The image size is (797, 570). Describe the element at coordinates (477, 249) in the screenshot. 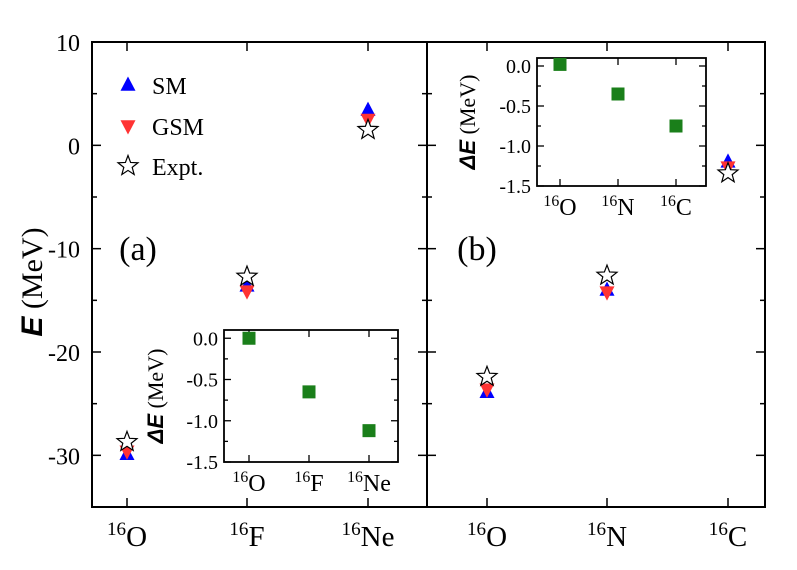

I see `panel-label-b: (b)` at that location.